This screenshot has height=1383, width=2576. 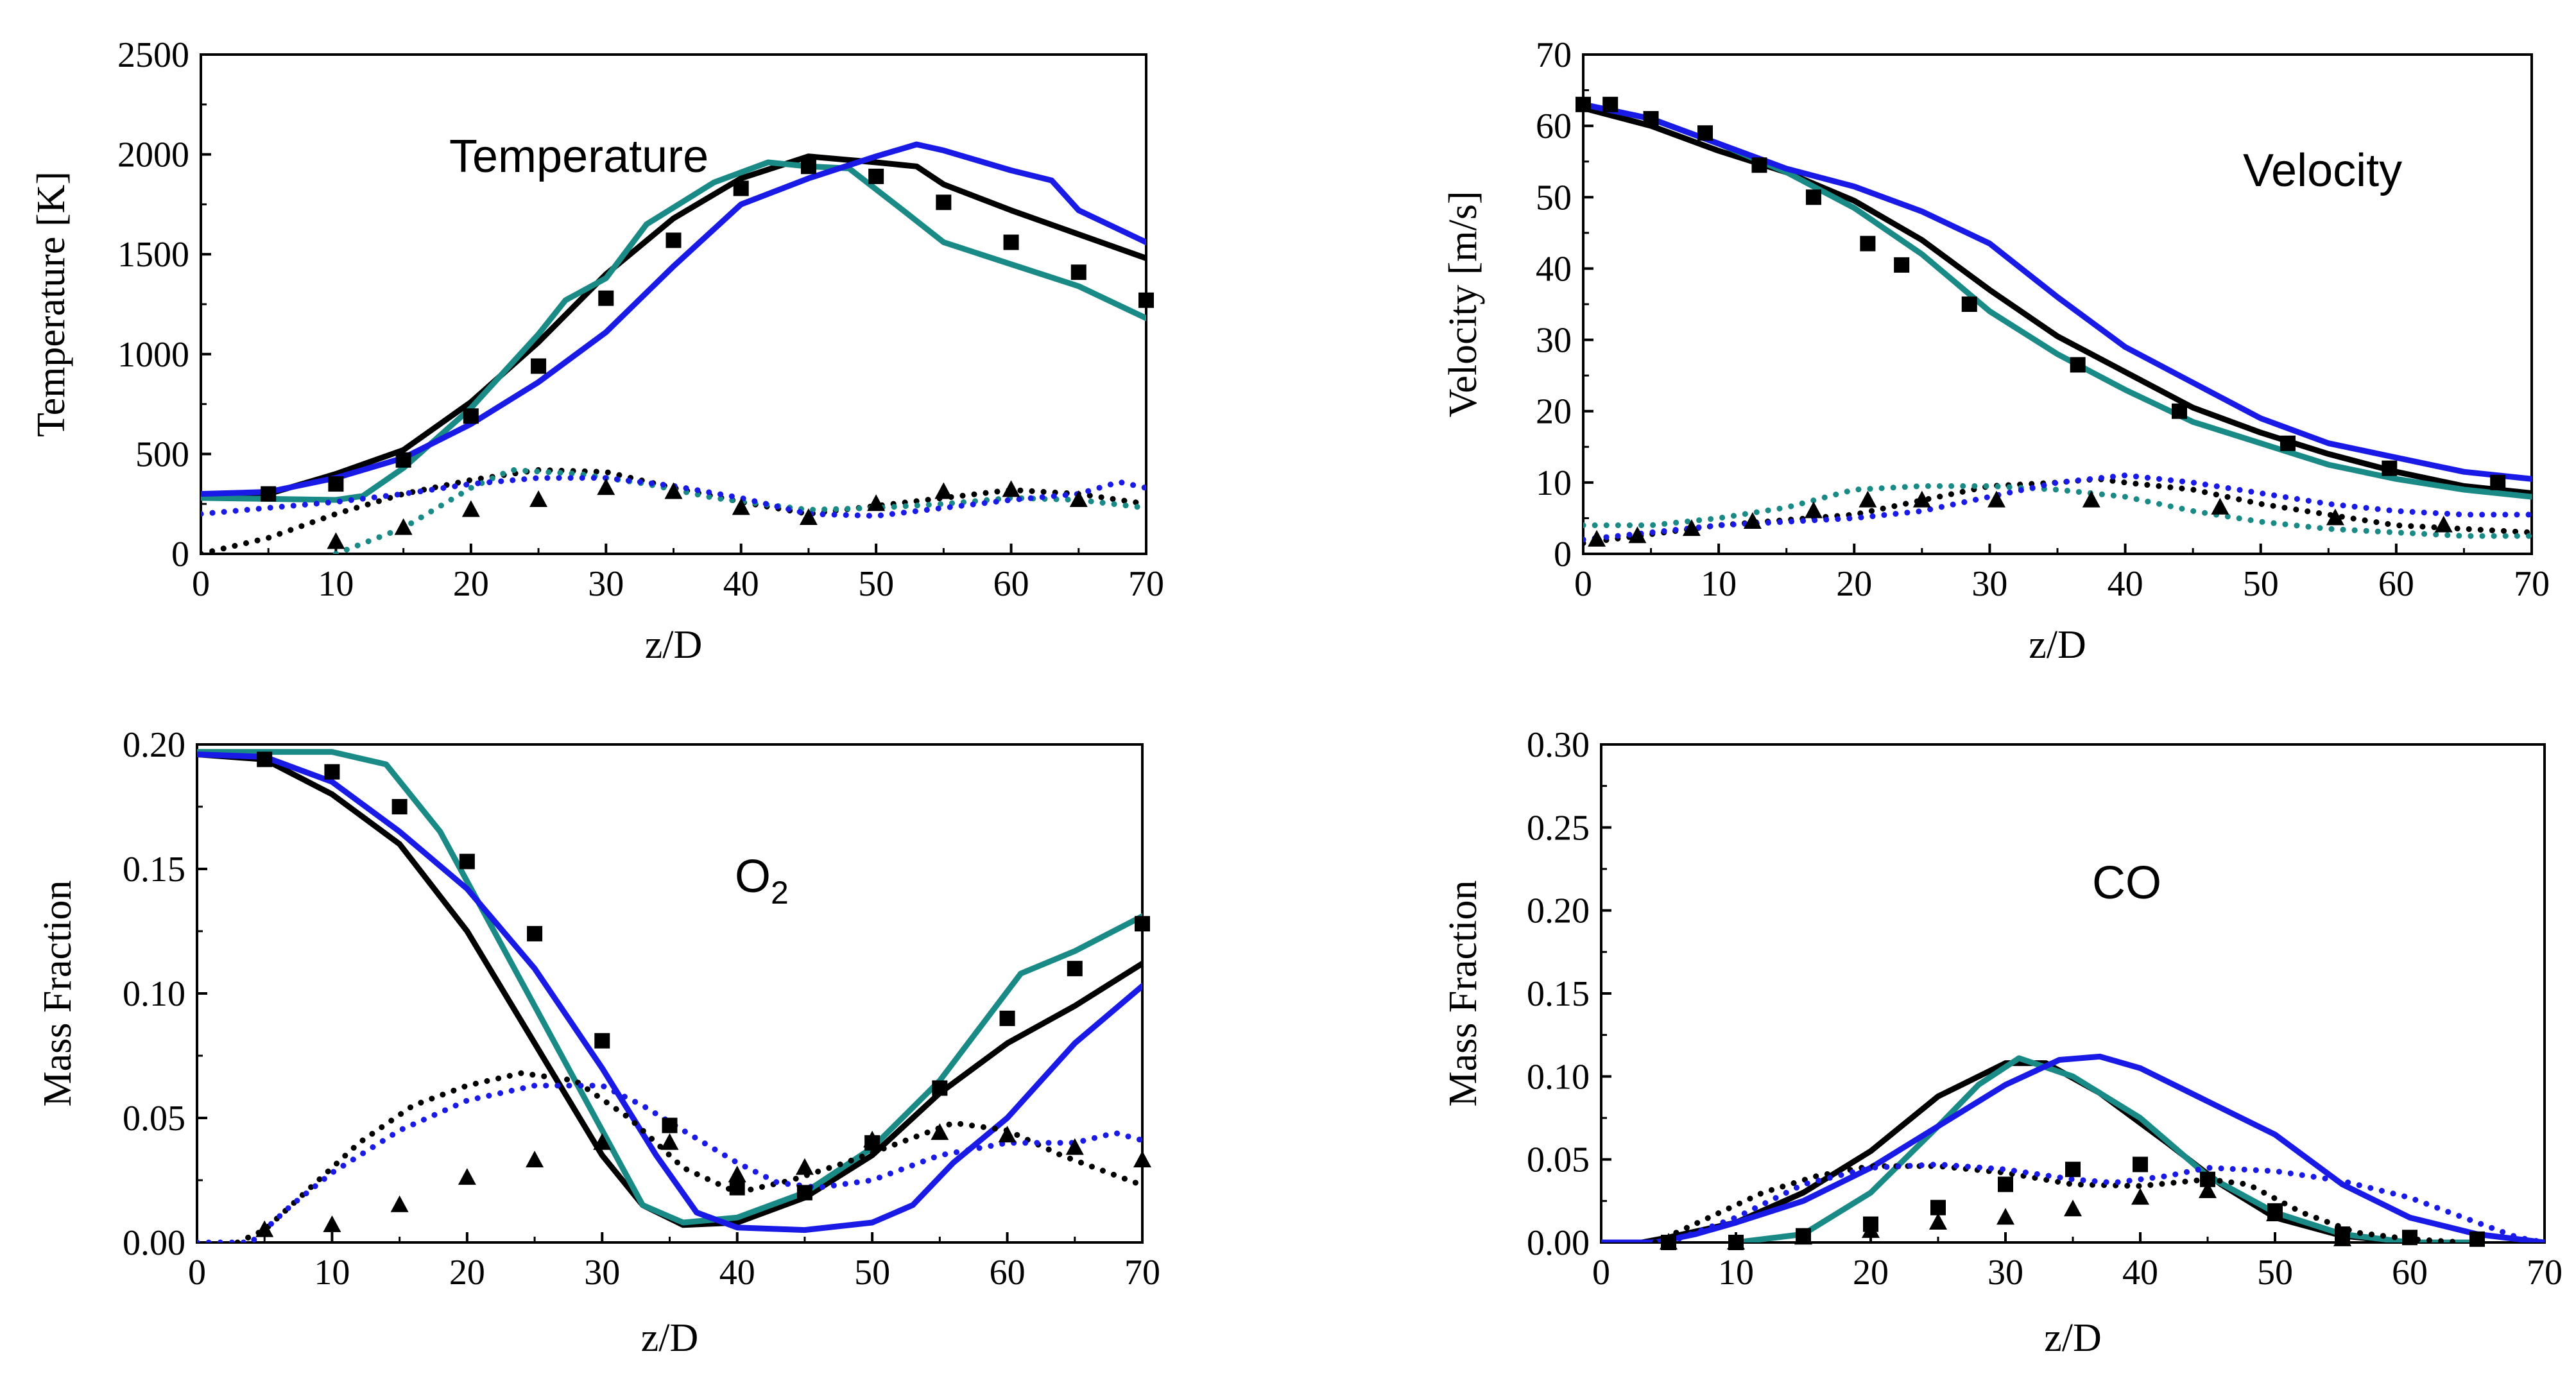 What do you see at coordinates (153, 55) in the screenshot?
I see `y-tick-label: 2500` at bounding box center [153, 55].